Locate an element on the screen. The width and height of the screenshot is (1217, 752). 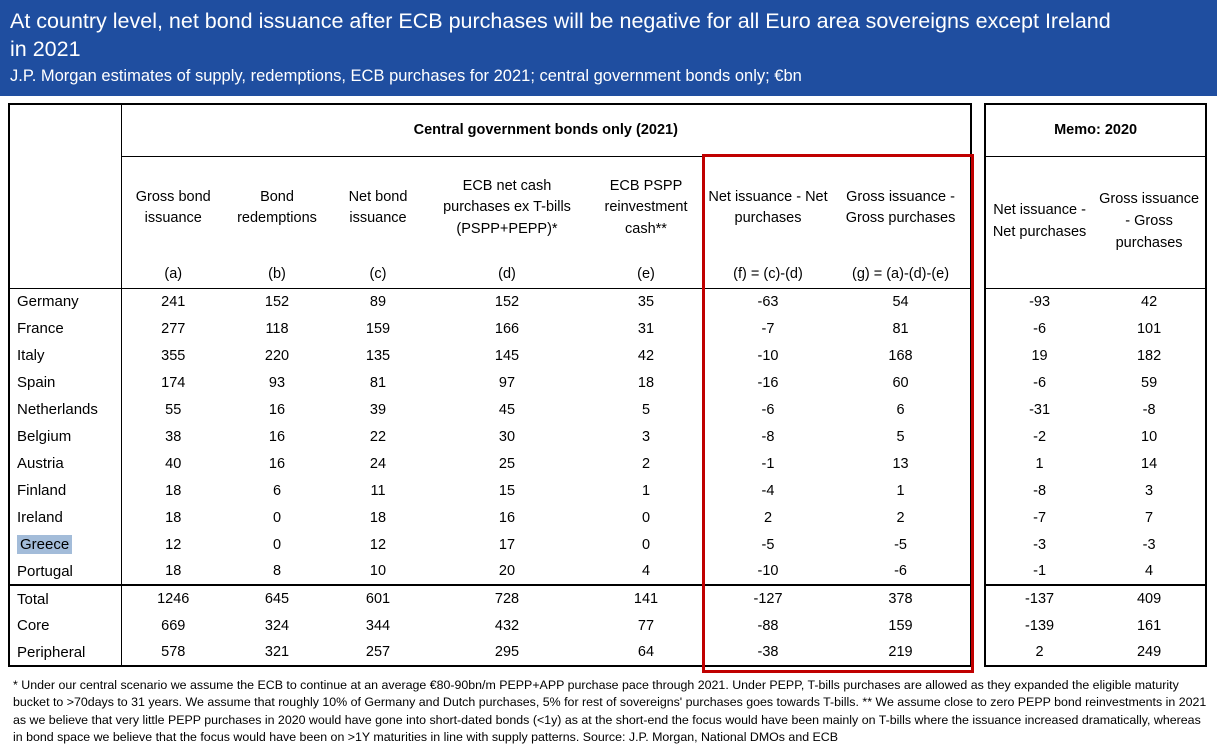
row-label: Italy is located at coordinates (65, 356).